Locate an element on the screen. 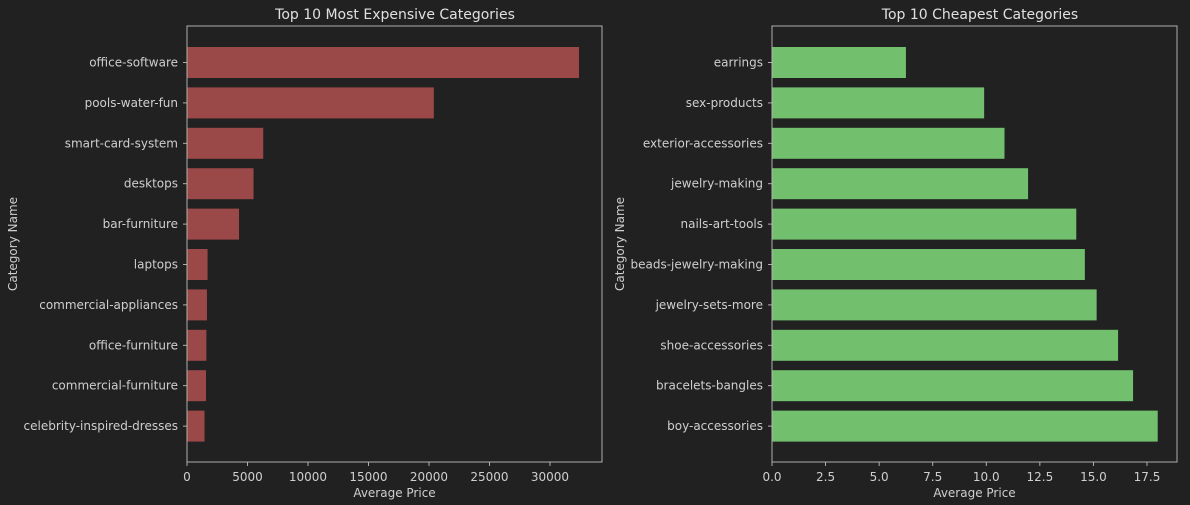 The width and height of the screenshot is (1190, 505). x-tick-label: 12.5 is located at coordinates (1039, 477).